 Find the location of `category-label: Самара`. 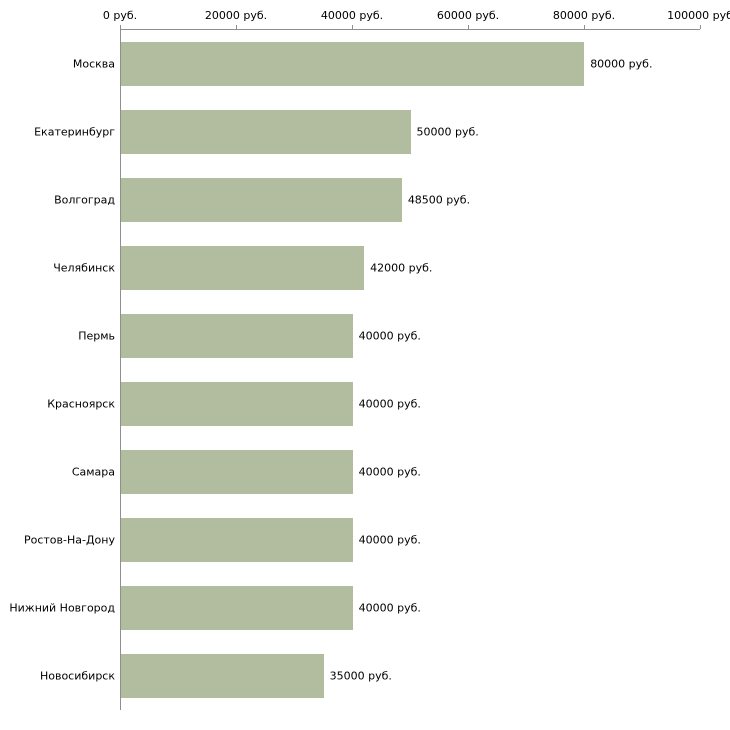

category-label: Самара is located at coordinates (93, 472).